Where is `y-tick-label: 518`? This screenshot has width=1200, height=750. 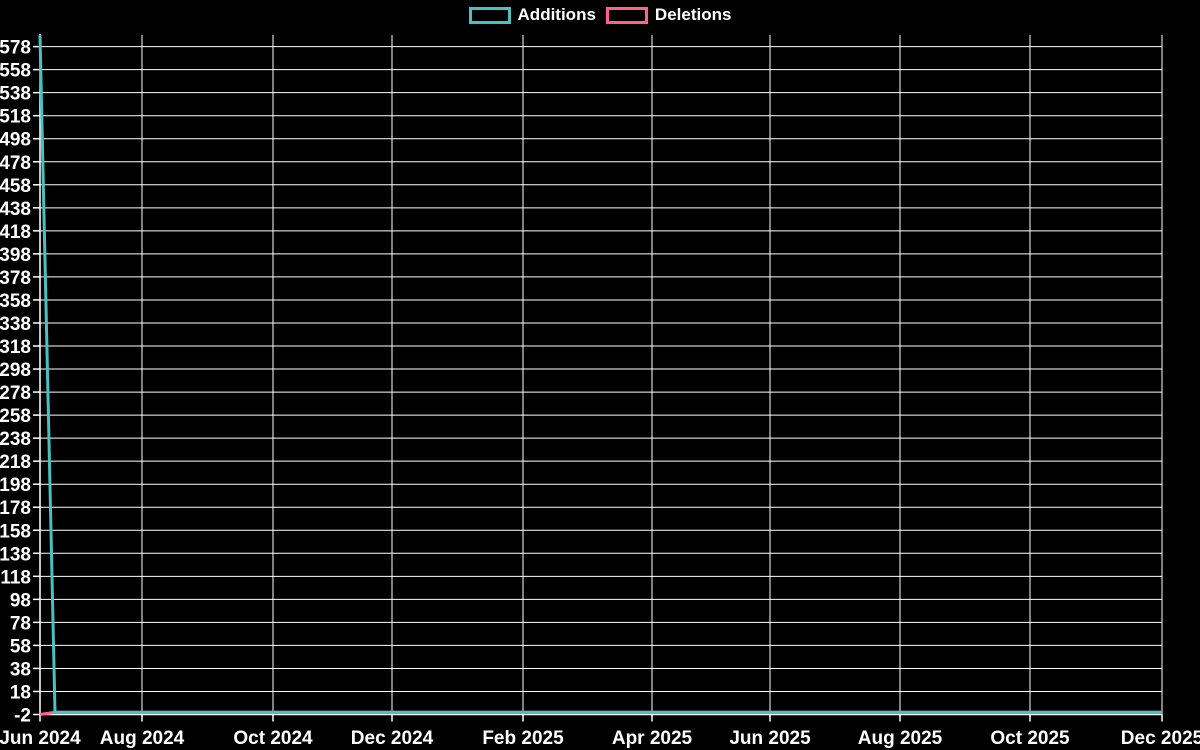
y-tick-label: 518 is located at coordinates (15, 117).